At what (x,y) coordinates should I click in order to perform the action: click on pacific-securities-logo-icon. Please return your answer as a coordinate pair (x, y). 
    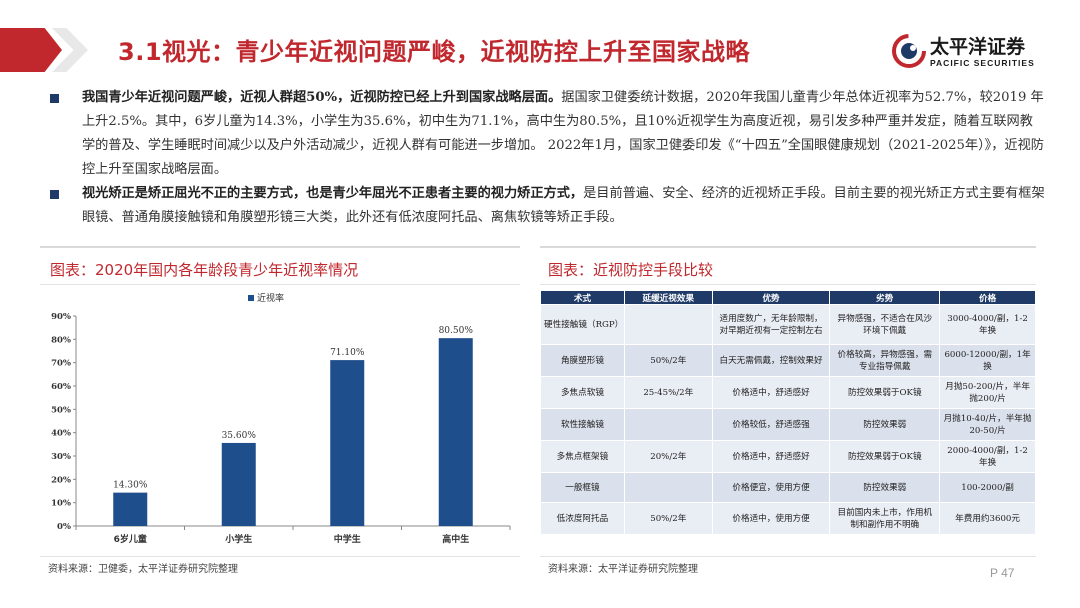
    Looking at the image, I should click on (909, 51).